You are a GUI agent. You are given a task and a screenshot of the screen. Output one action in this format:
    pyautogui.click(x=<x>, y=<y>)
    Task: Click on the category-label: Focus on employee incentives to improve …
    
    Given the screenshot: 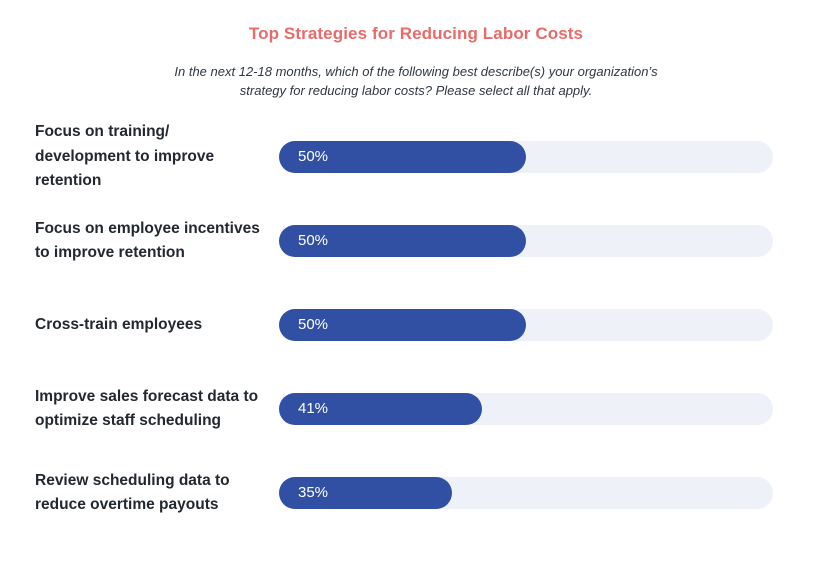 What is the action you would take?
    pyautogui.click(x=147, y=240)
    